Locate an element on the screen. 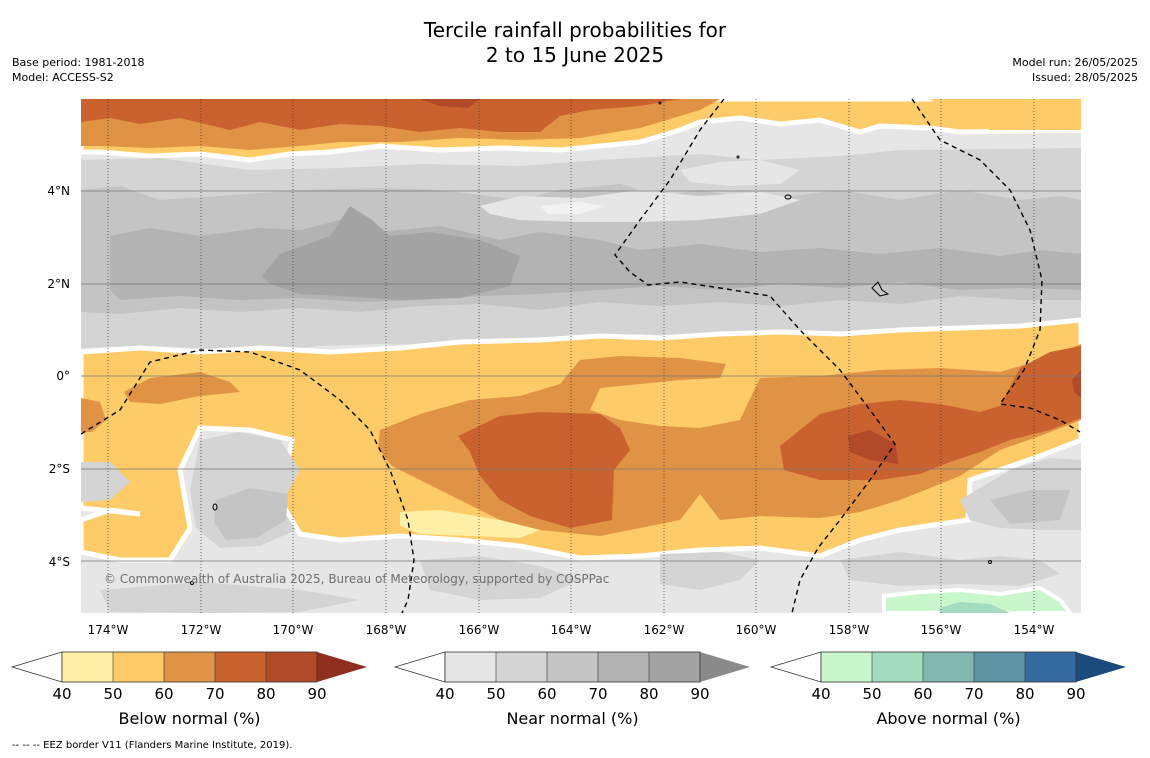  below-normal-label: Below normal (%) is located at coordinates (189, 718).